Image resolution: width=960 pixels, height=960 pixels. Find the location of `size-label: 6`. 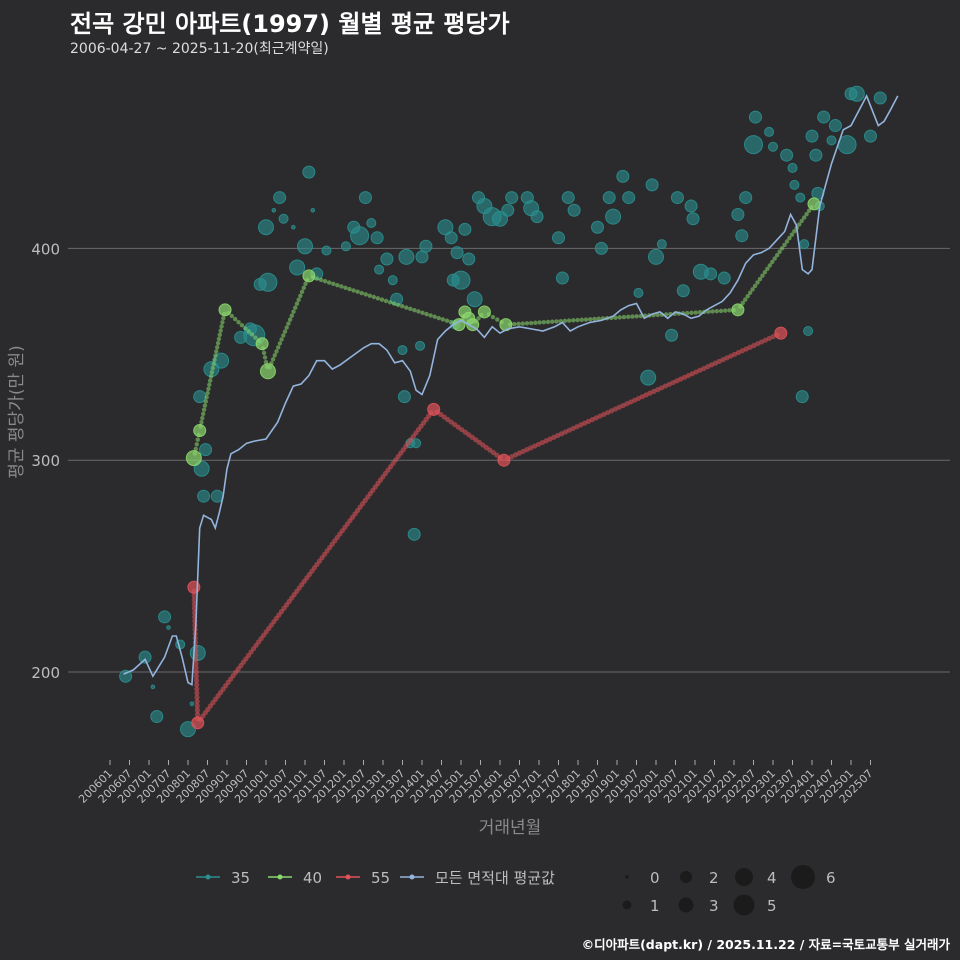

size-label: 6 is located at coordinates (831, 878).